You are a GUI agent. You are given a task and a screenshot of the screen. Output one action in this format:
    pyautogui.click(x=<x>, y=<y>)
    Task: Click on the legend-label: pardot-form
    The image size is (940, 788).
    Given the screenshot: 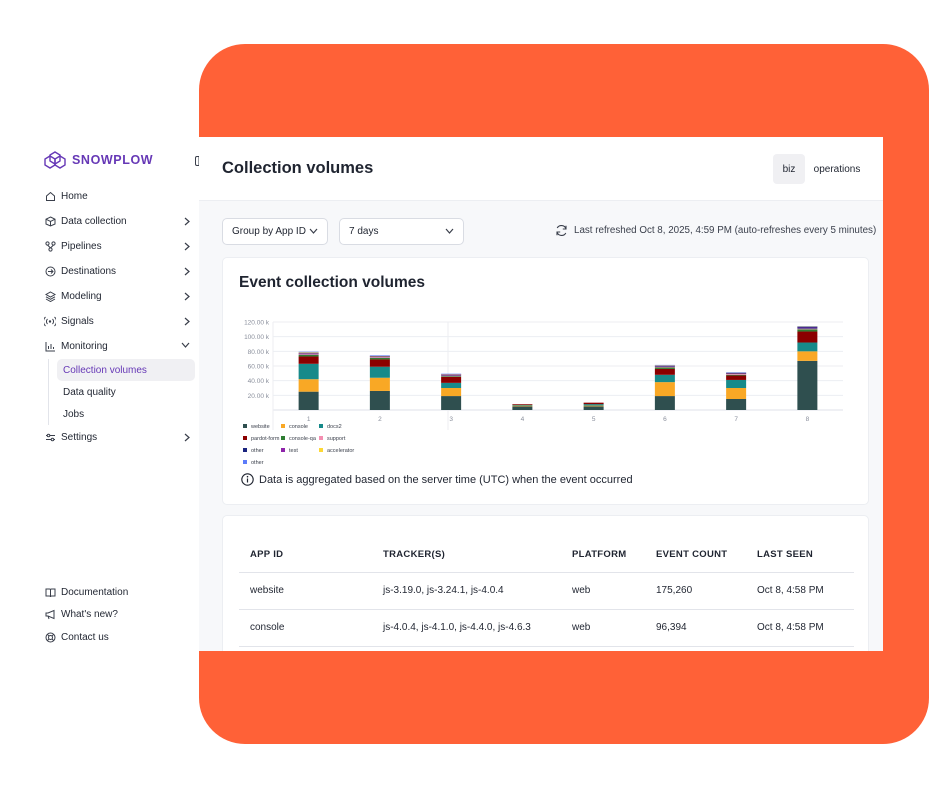 What is the action you would take?
    pyautogui.click(x=265, y=439)
    